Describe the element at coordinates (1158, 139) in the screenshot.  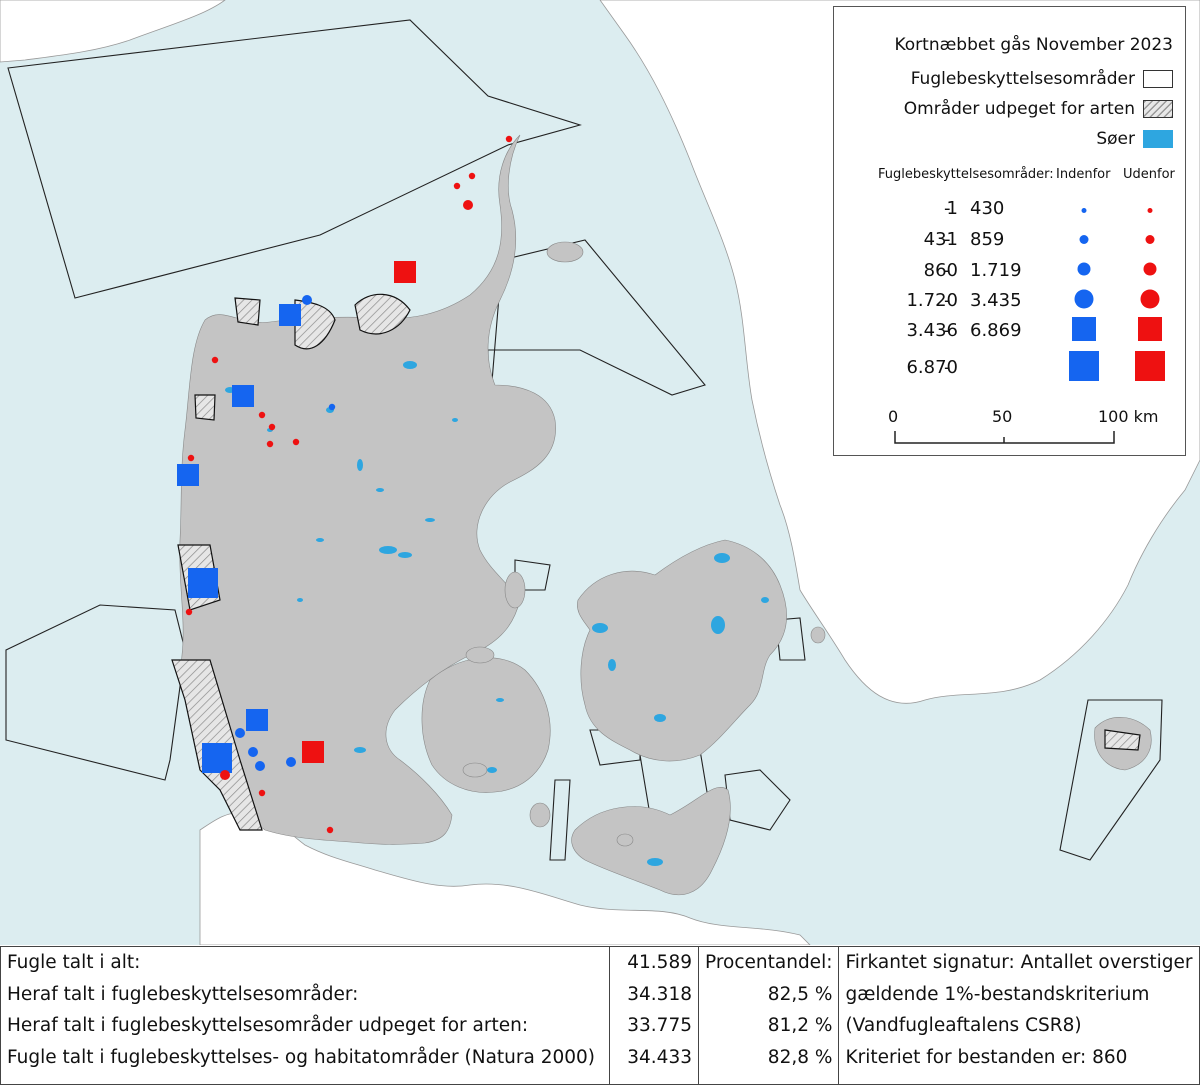
I see `lake-swatch-icon` at that location.